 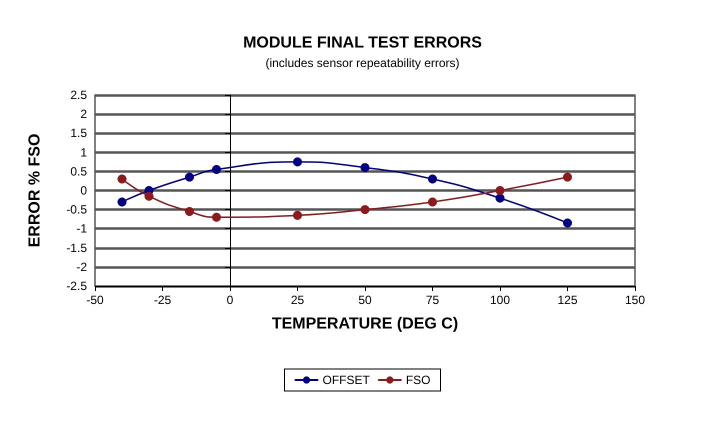 What do you see at coordinates (79, 95) in the screenshot?
I see `y-tick-label: 2.5` at bounding box center [79, 95].